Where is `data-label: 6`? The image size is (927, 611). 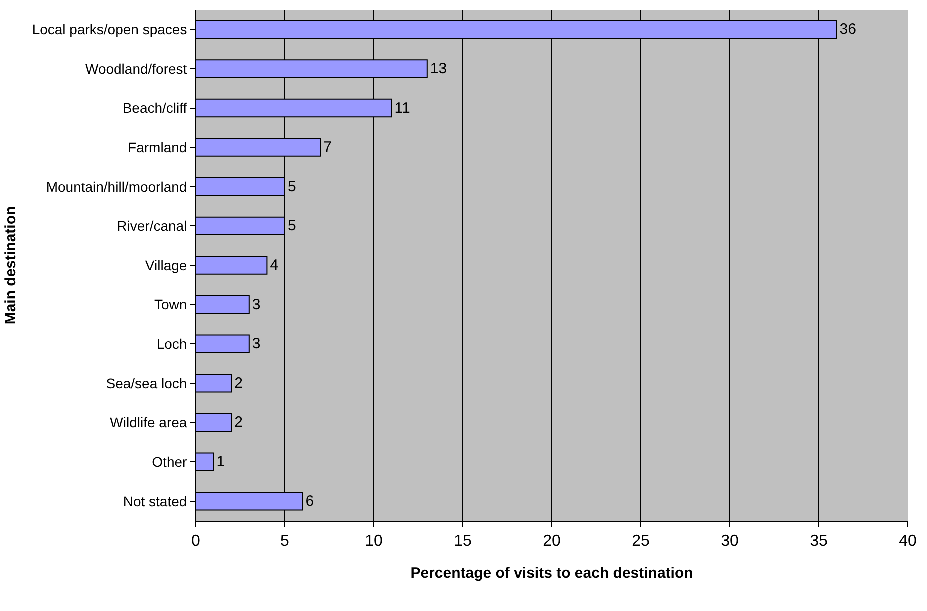
data-label: 6 is located at coordinates (310, 501).